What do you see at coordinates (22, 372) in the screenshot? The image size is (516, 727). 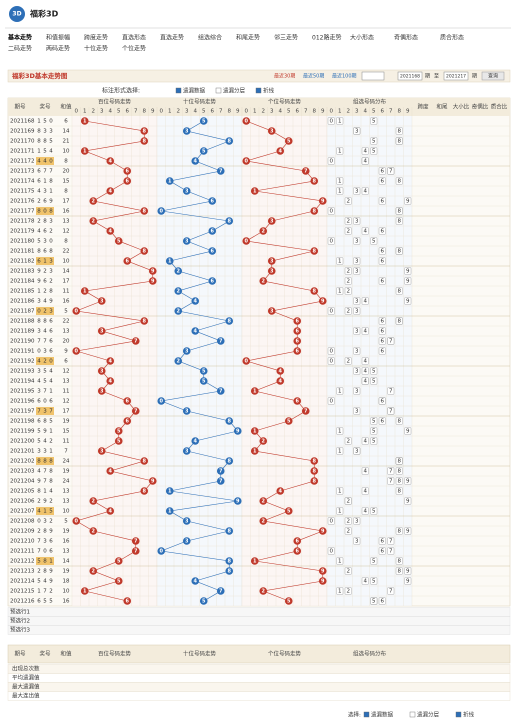 I see `issue: 2021193` at bounding box center [22, 372].